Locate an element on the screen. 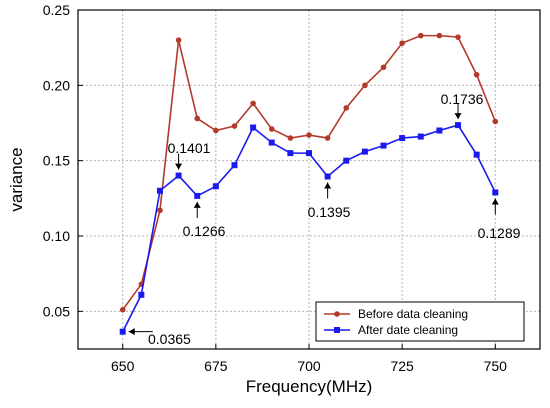 The height and width of the screenshot is (408, 550). annotation-label: 0.1401 is located at coordinates (189, 148).